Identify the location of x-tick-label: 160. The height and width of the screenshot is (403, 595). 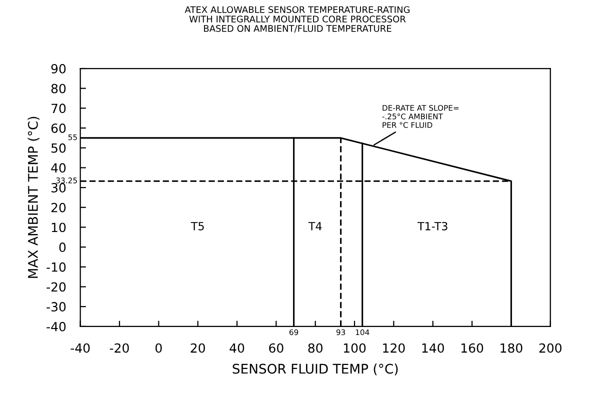
(472, 348).